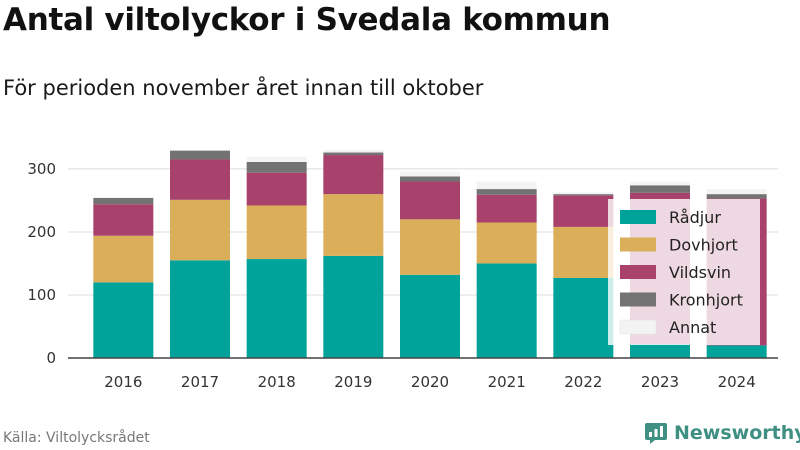  Describe the element at coordinates (695, 217) in the screenshot. I see `legend-label: Rådjur` at that location.